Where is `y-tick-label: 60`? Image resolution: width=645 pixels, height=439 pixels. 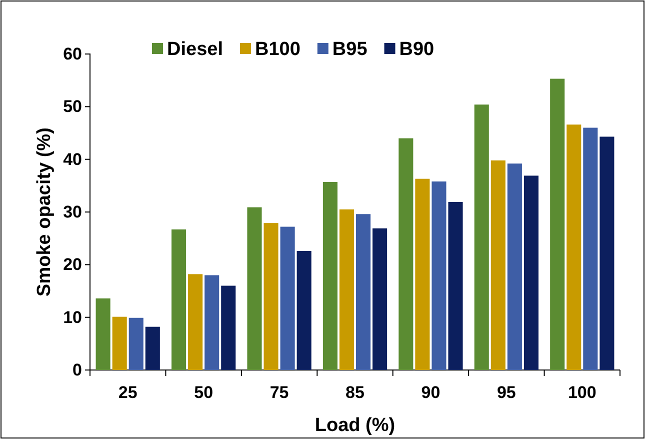 y-tick-label: 60 is located at coordinates (72, 54).